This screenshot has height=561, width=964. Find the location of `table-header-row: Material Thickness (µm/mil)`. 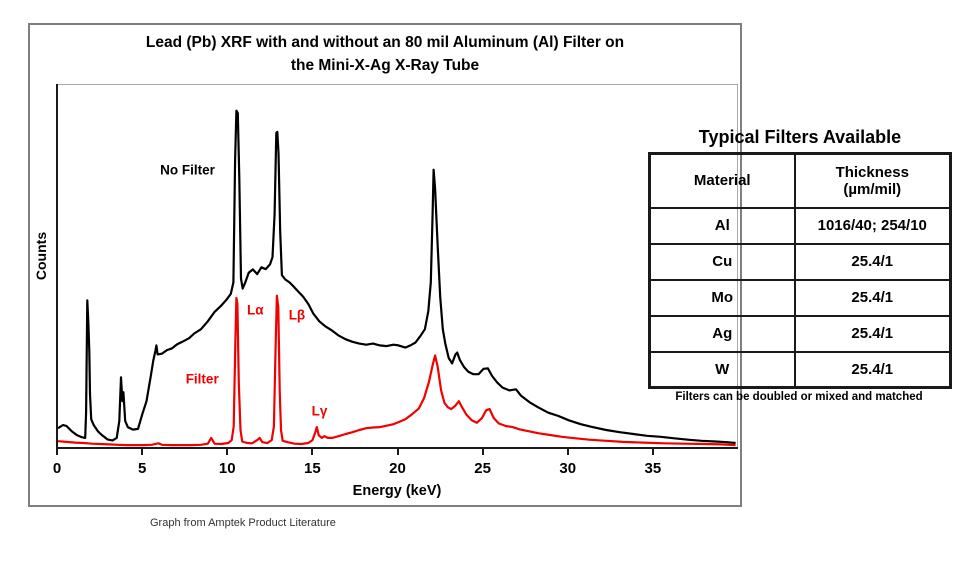

table-header-row: Material Thickness (µm/mil) is located at coordinates (800, 180).